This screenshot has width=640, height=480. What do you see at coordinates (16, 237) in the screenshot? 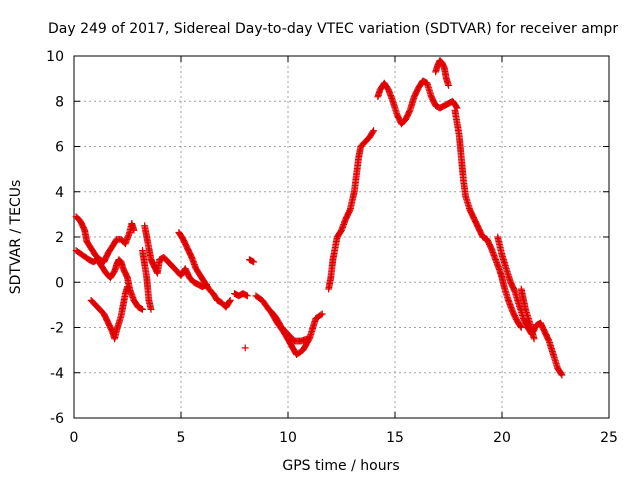
I see `y-axis-label: SDTVAR / TECUs` at bounding box center [16, 237].